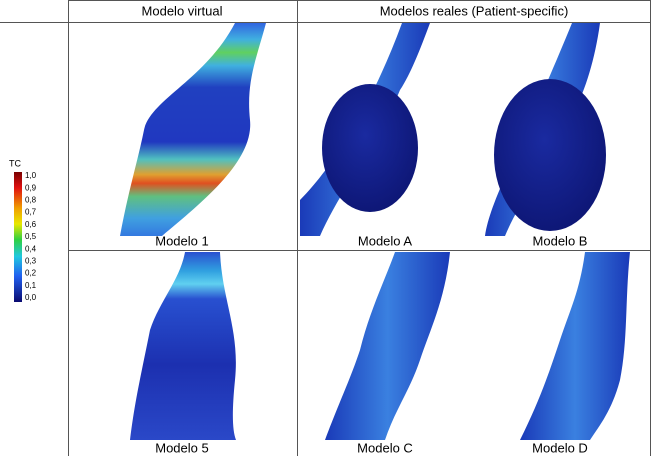  Describe the element at coordinates (181, 240) in the screenshot. I see `panel-label: Modelo 1` at that location.